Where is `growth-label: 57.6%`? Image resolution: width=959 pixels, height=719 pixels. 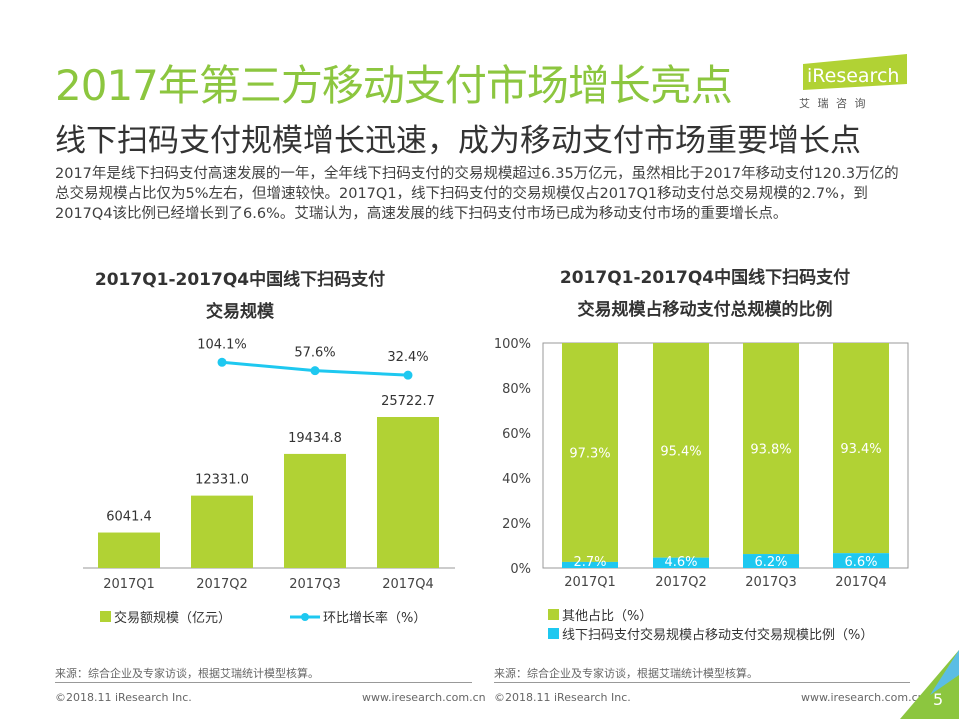
growth-label: 57.6% is located at coordinates (314, 353).